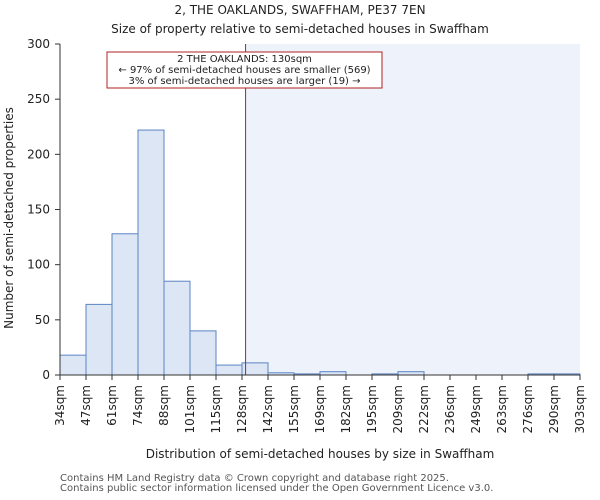  I want to click on annotation-box, so click(244, 70).